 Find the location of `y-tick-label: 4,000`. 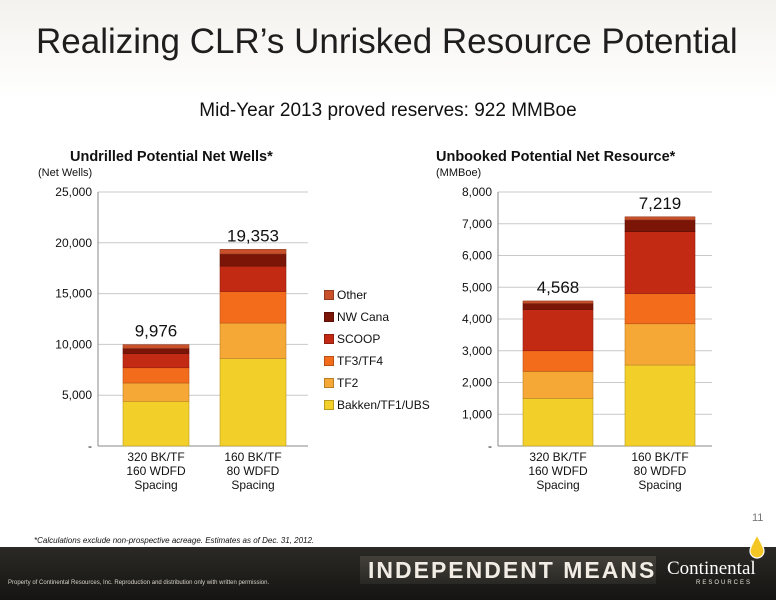

y-tick-label: 4,000 is located at coordinates (477, 319).